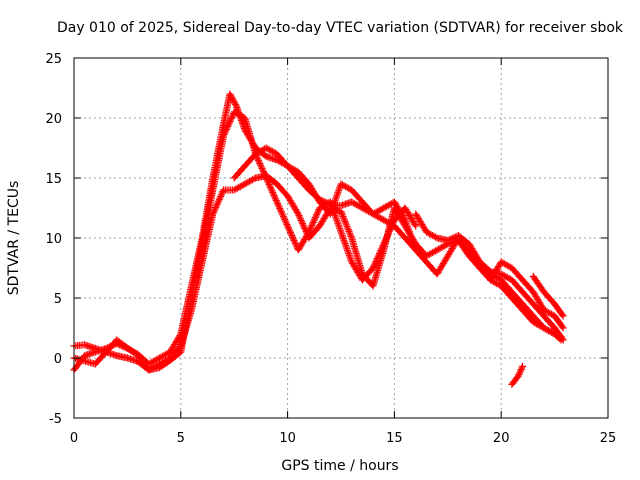  What do you see at coordinates (339, 466) in the screenshot?
I see `x-axis-label: GPS time / hours` at bounding box center [339, 466].